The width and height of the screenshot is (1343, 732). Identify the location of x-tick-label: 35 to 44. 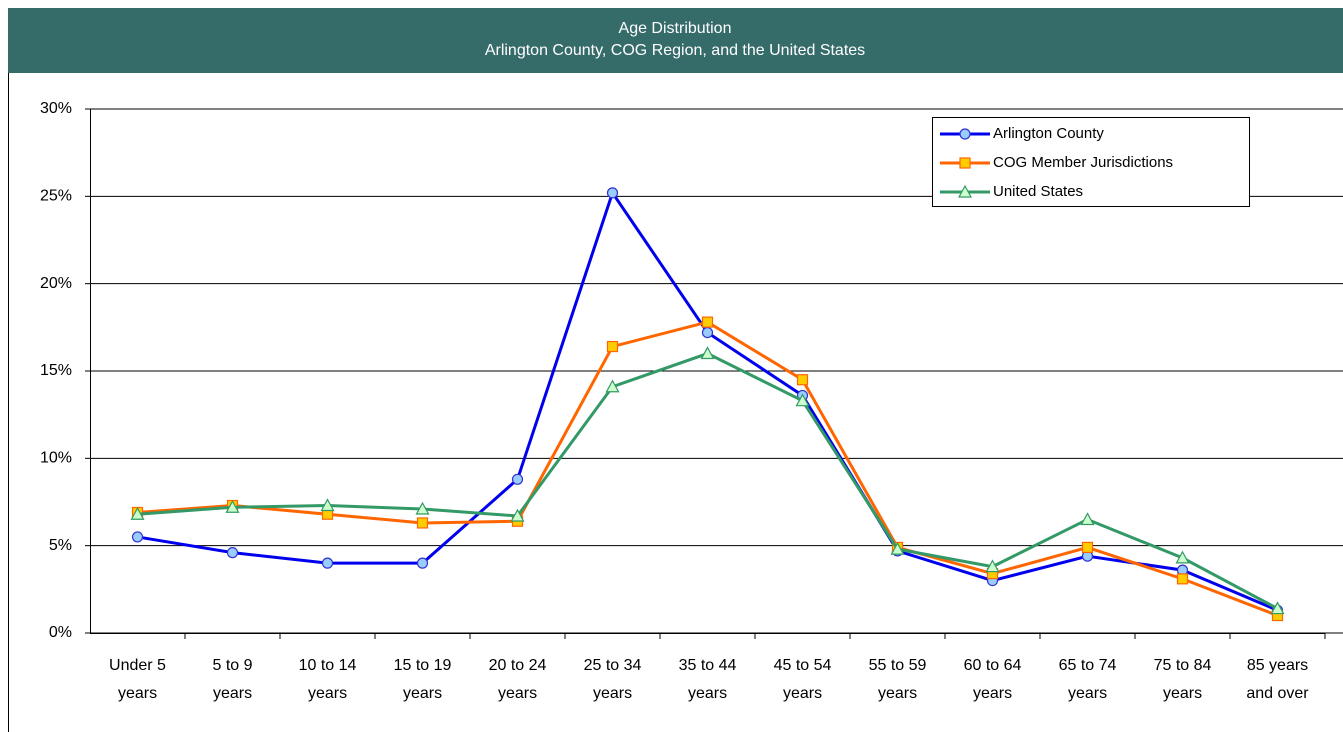
(708, 665).